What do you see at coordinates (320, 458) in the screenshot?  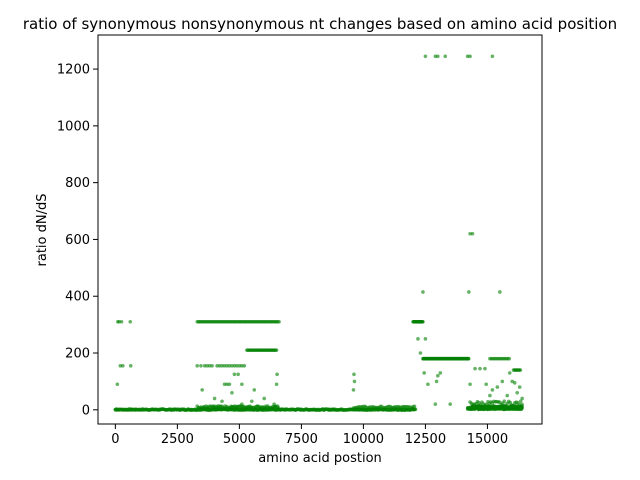 I see `x-axis-label: amino acid postion` at bounding box center [320, 458].